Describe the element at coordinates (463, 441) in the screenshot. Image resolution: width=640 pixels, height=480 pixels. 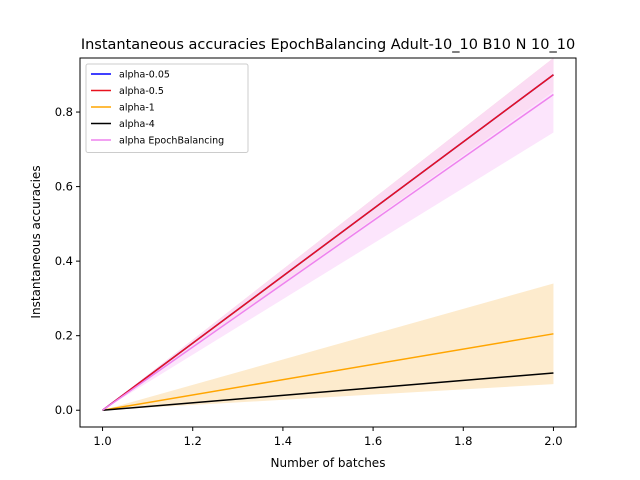
I see `x-tick-label: 1.8` at that location.